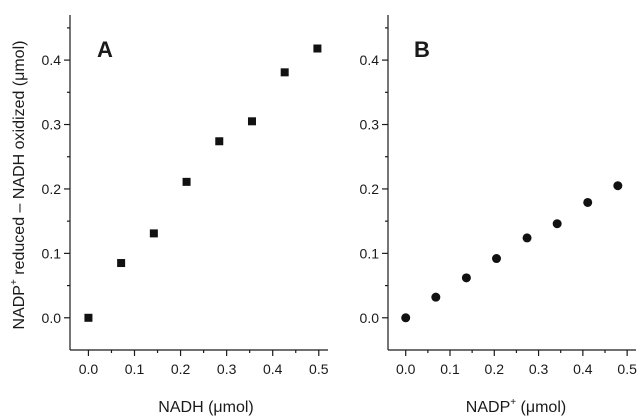  I want to click on panel-a-x-axis-title-part3: mol), so click(238, 407).